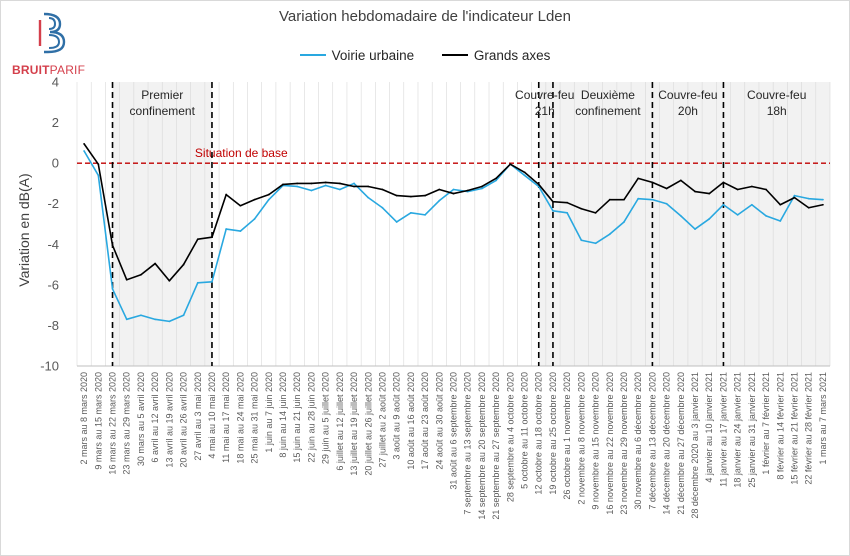 The height and width of the screenshot is (556, 850). I want to click on y-tick-label: -2, so click(53, 203).